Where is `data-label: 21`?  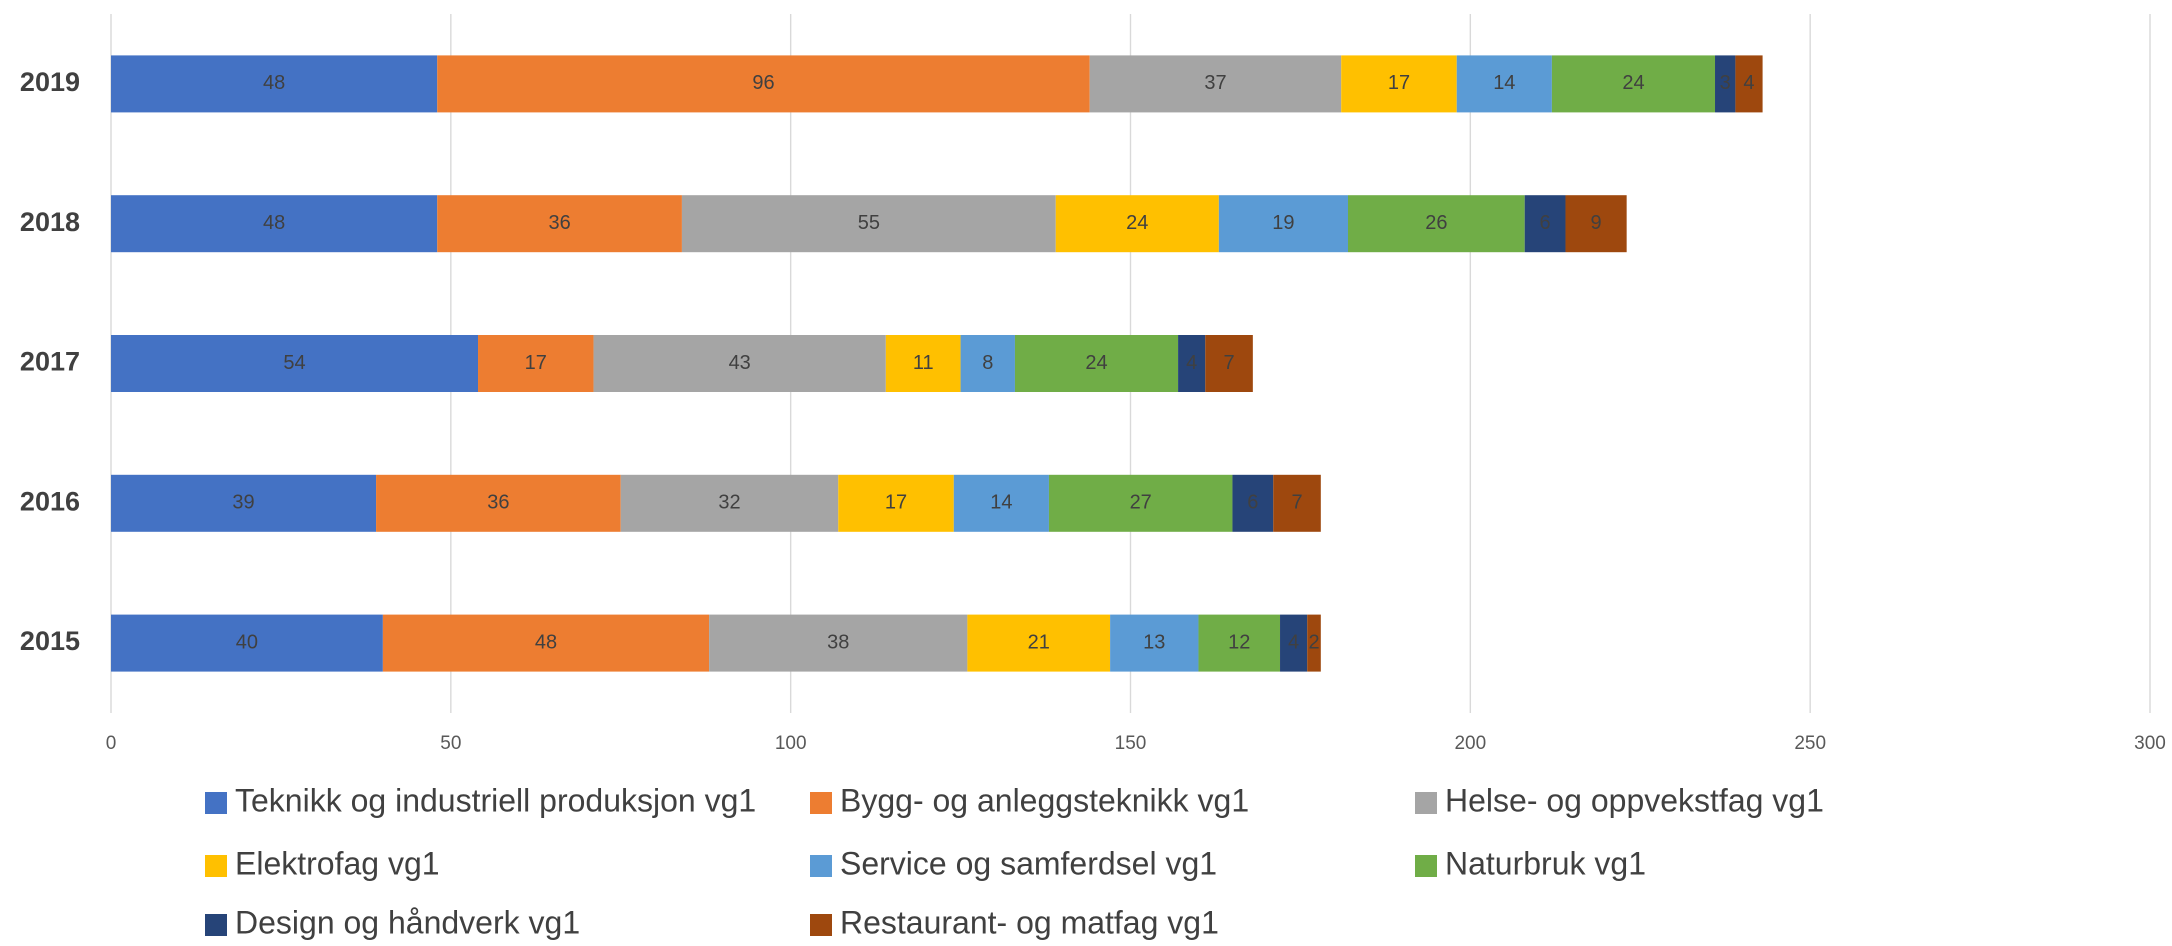 data-label: 21 is located at coordinates (1039, 642).